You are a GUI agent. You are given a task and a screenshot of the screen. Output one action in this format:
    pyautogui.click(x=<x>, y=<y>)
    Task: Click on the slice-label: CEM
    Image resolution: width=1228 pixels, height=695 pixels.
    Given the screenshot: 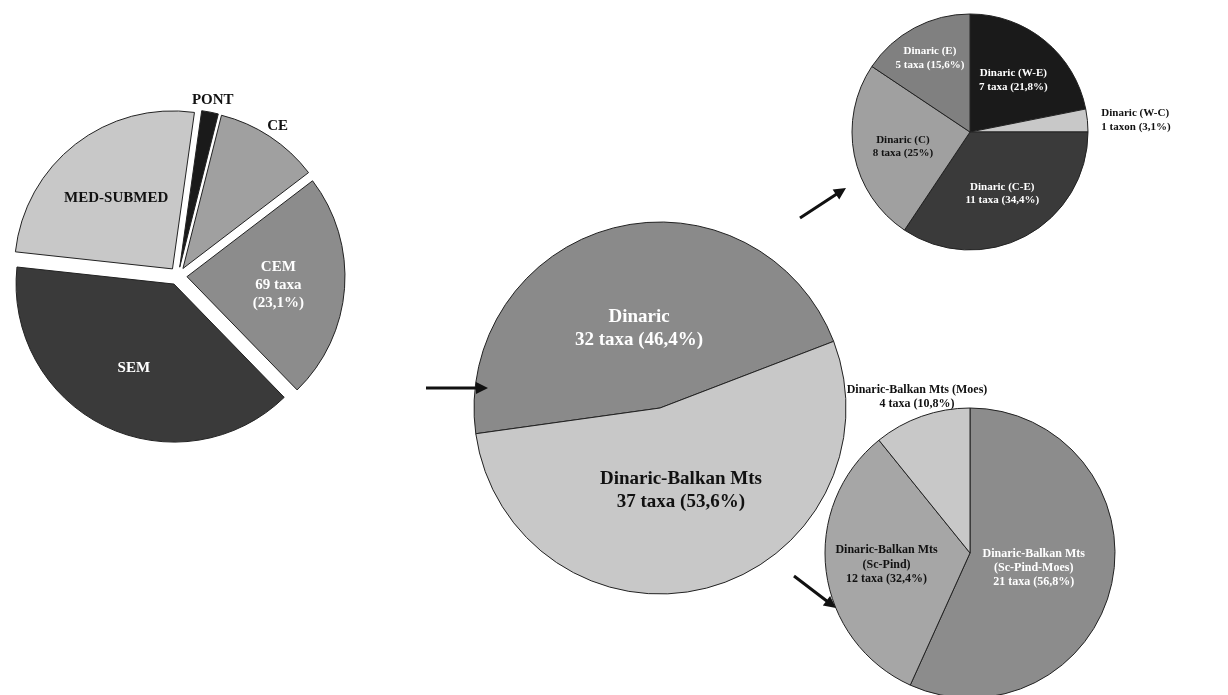 What is the action you would take?
    pyautogui.click(x=278, y=265)
    